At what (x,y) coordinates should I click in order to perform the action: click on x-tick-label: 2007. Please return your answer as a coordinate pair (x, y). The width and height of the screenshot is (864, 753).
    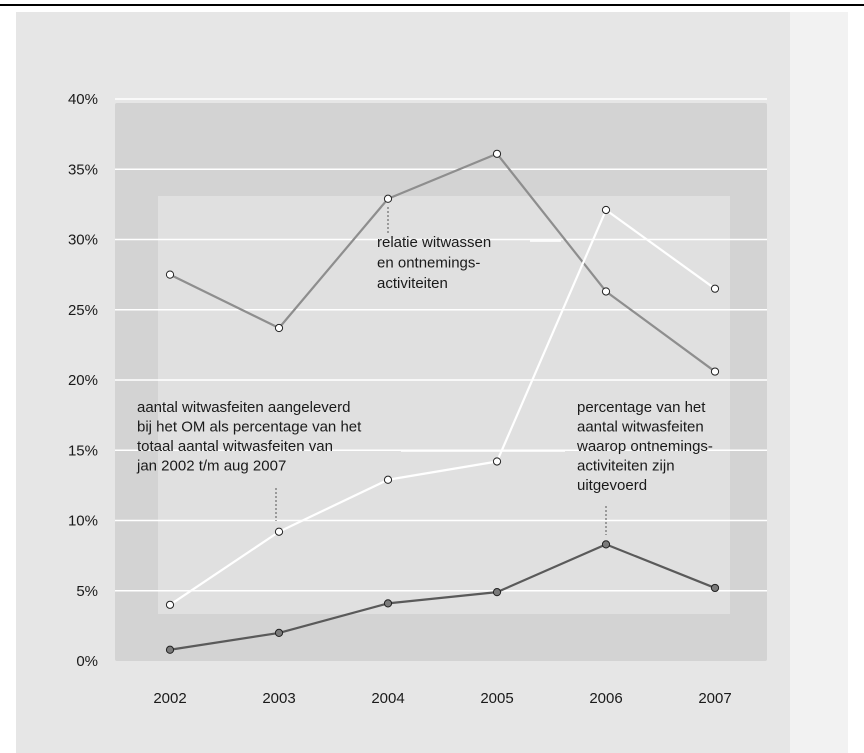
    Looking at the image, I should click on (714, 698).